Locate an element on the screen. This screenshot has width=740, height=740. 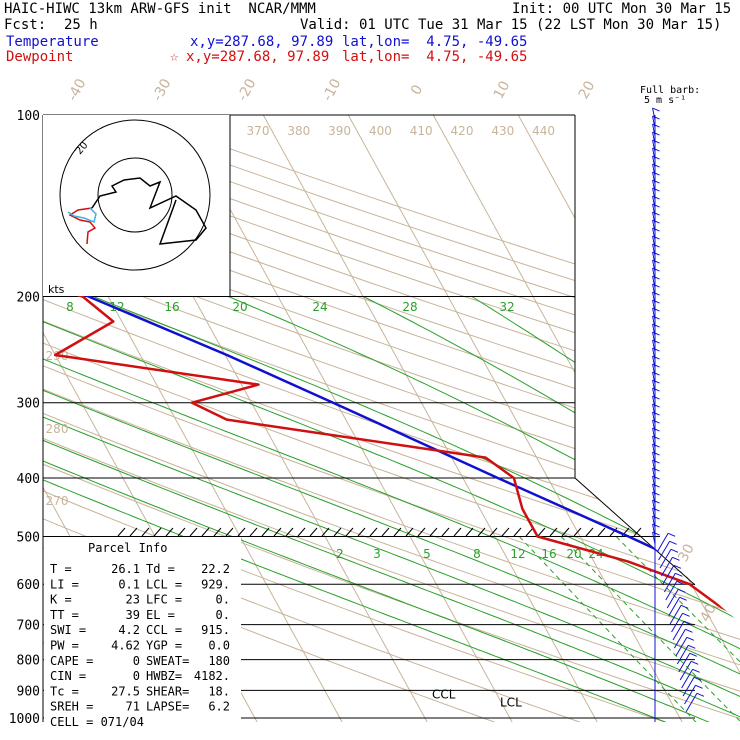
parcel-field-label: LI = is located at coordinates (64, 584).